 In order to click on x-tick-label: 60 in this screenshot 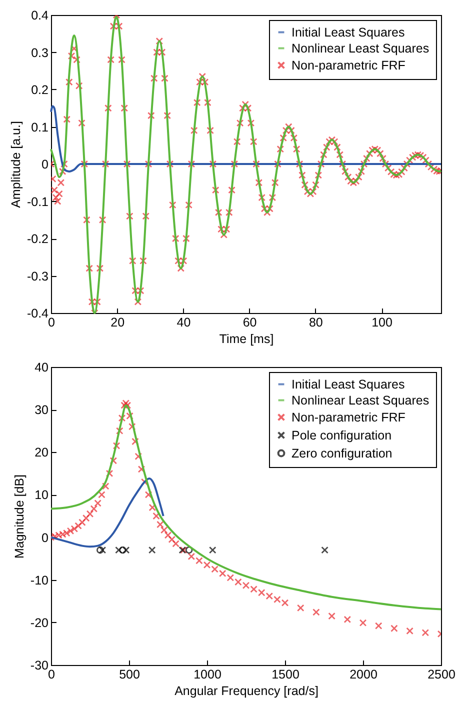, I will do `click(249, 323)`.